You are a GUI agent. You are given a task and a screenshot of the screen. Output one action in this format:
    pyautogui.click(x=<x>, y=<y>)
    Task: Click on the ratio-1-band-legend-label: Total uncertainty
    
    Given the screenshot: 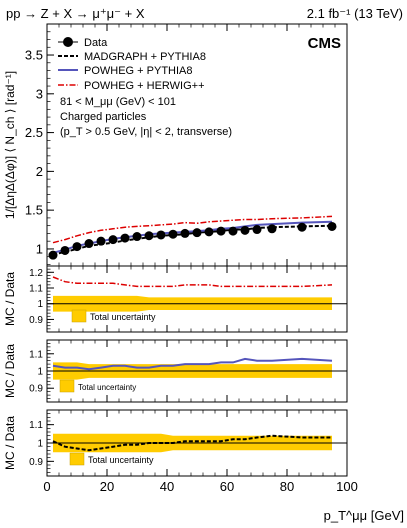 What is the action you would take?
    pyautogui.click(x=123, y=317)
    